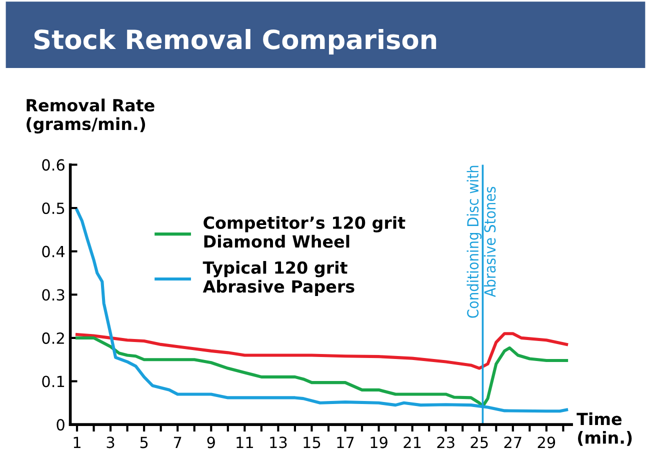 Image resolution: width=651 pixels, height=464 pixels. I want to click on y-tick-label: 0, so click(60, 425).